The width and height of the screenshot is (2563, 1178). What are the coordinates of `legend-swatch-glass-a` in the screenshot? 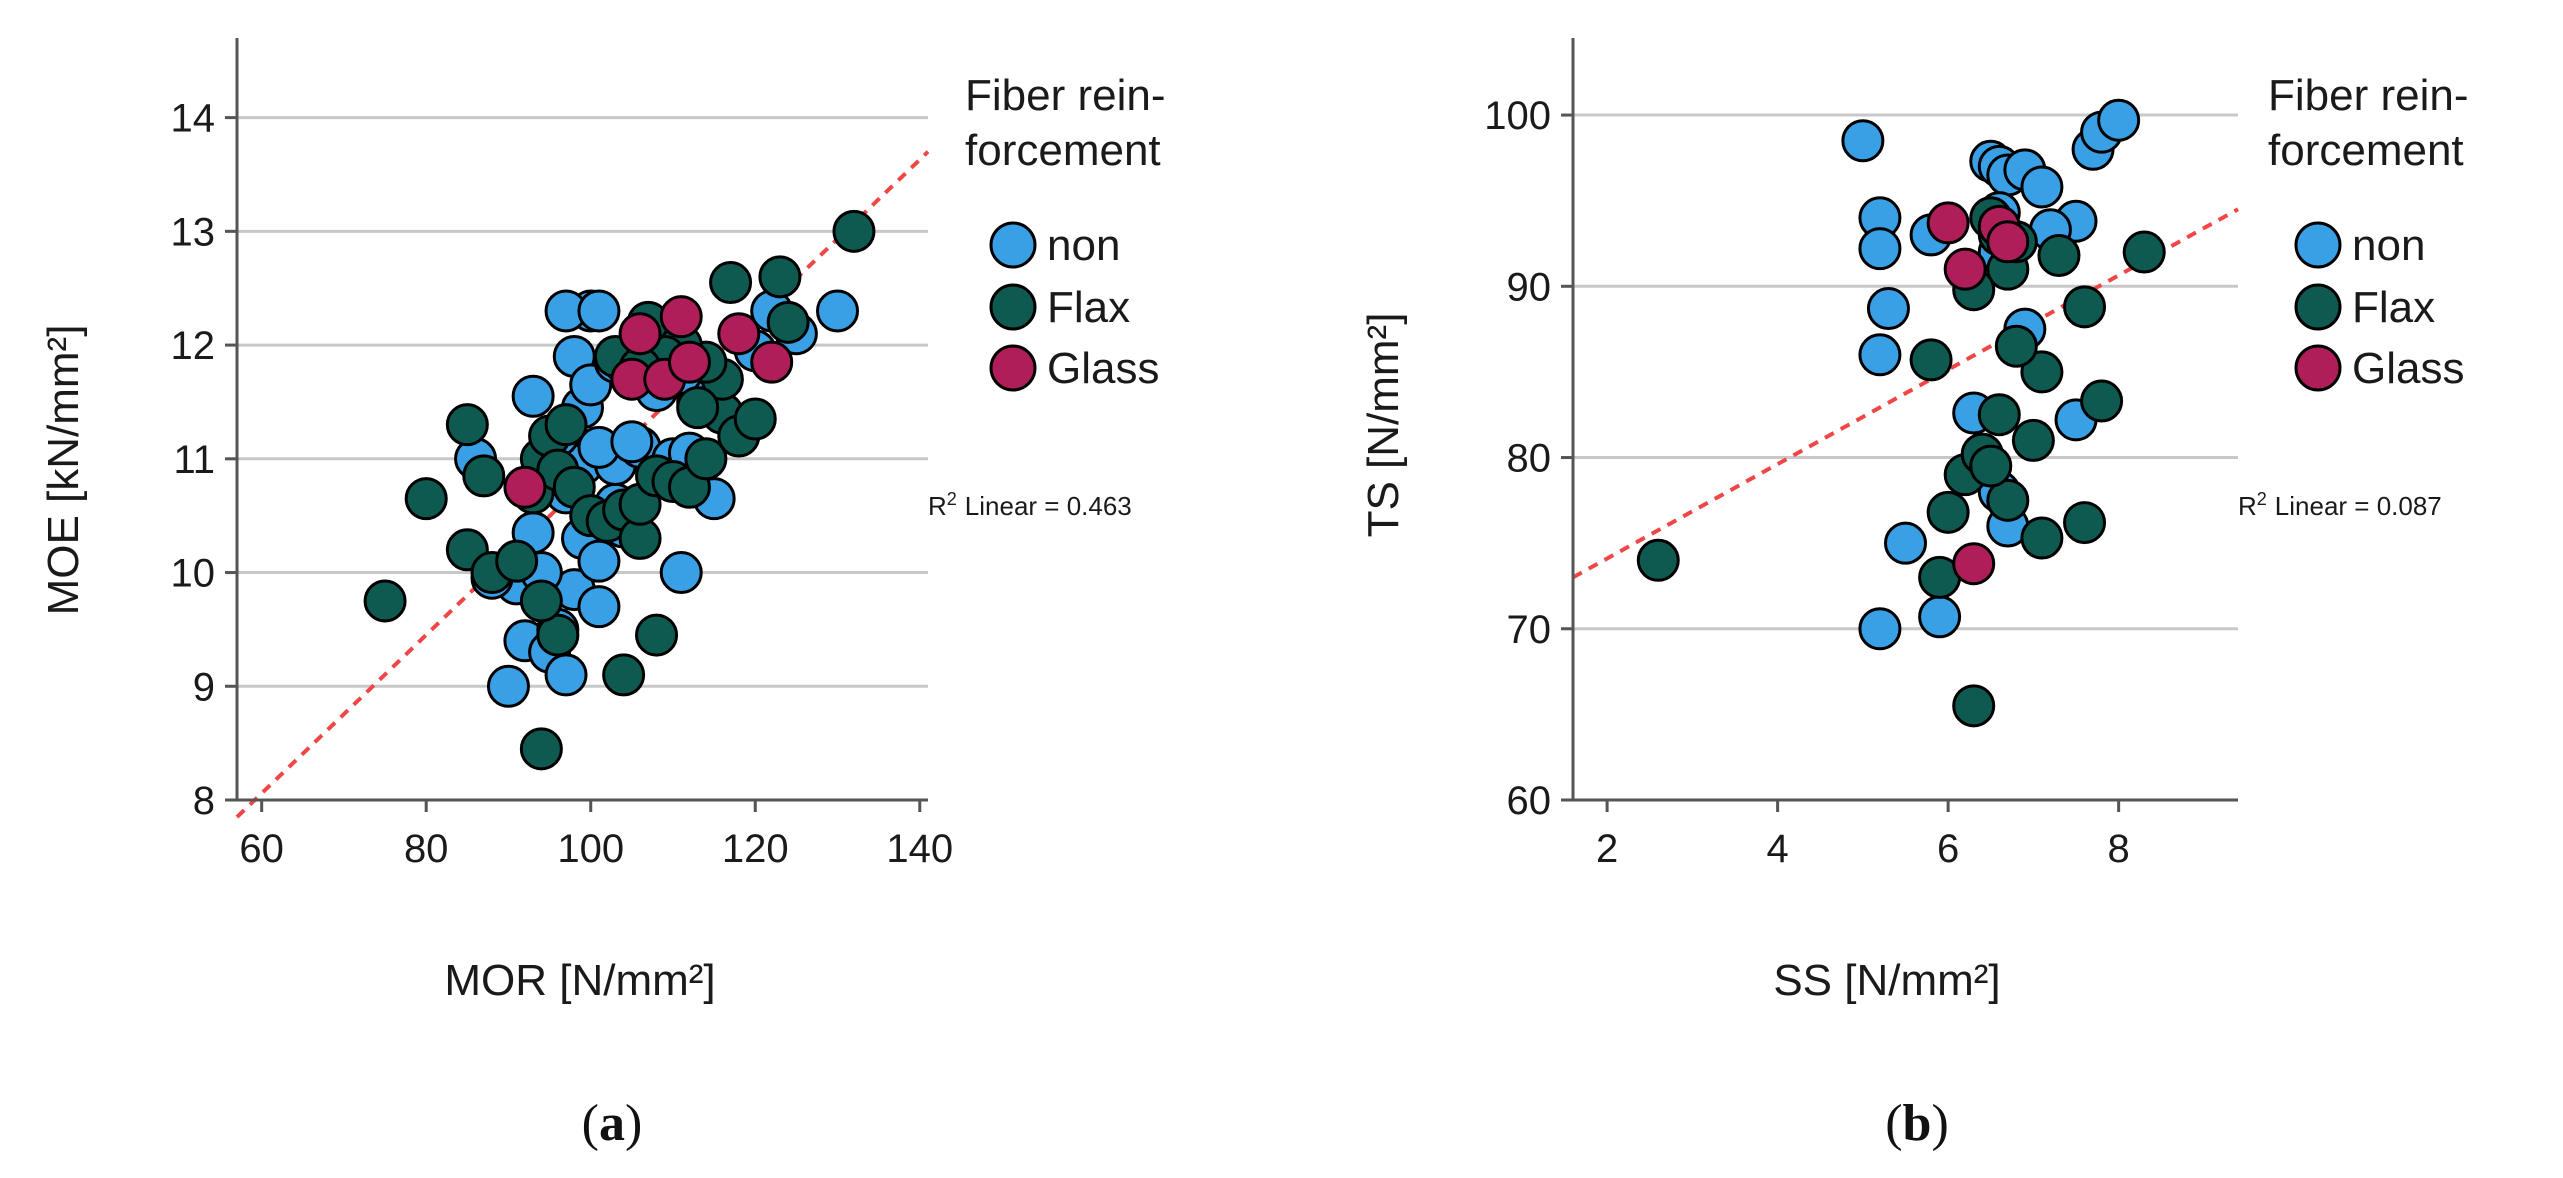 It's located at (1013, 368).